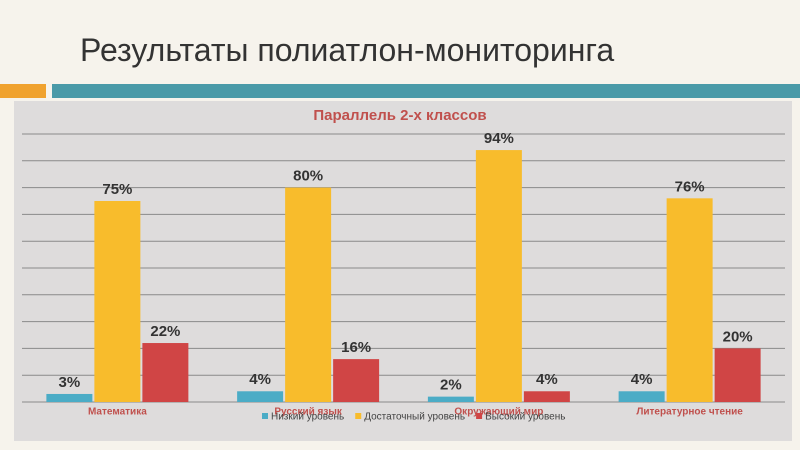 This screenshot has width=800, height=450. Describe the element at coordinates (689, 412) in the screenshot. I see `x-tick-label: Литературное чтение` at that location.